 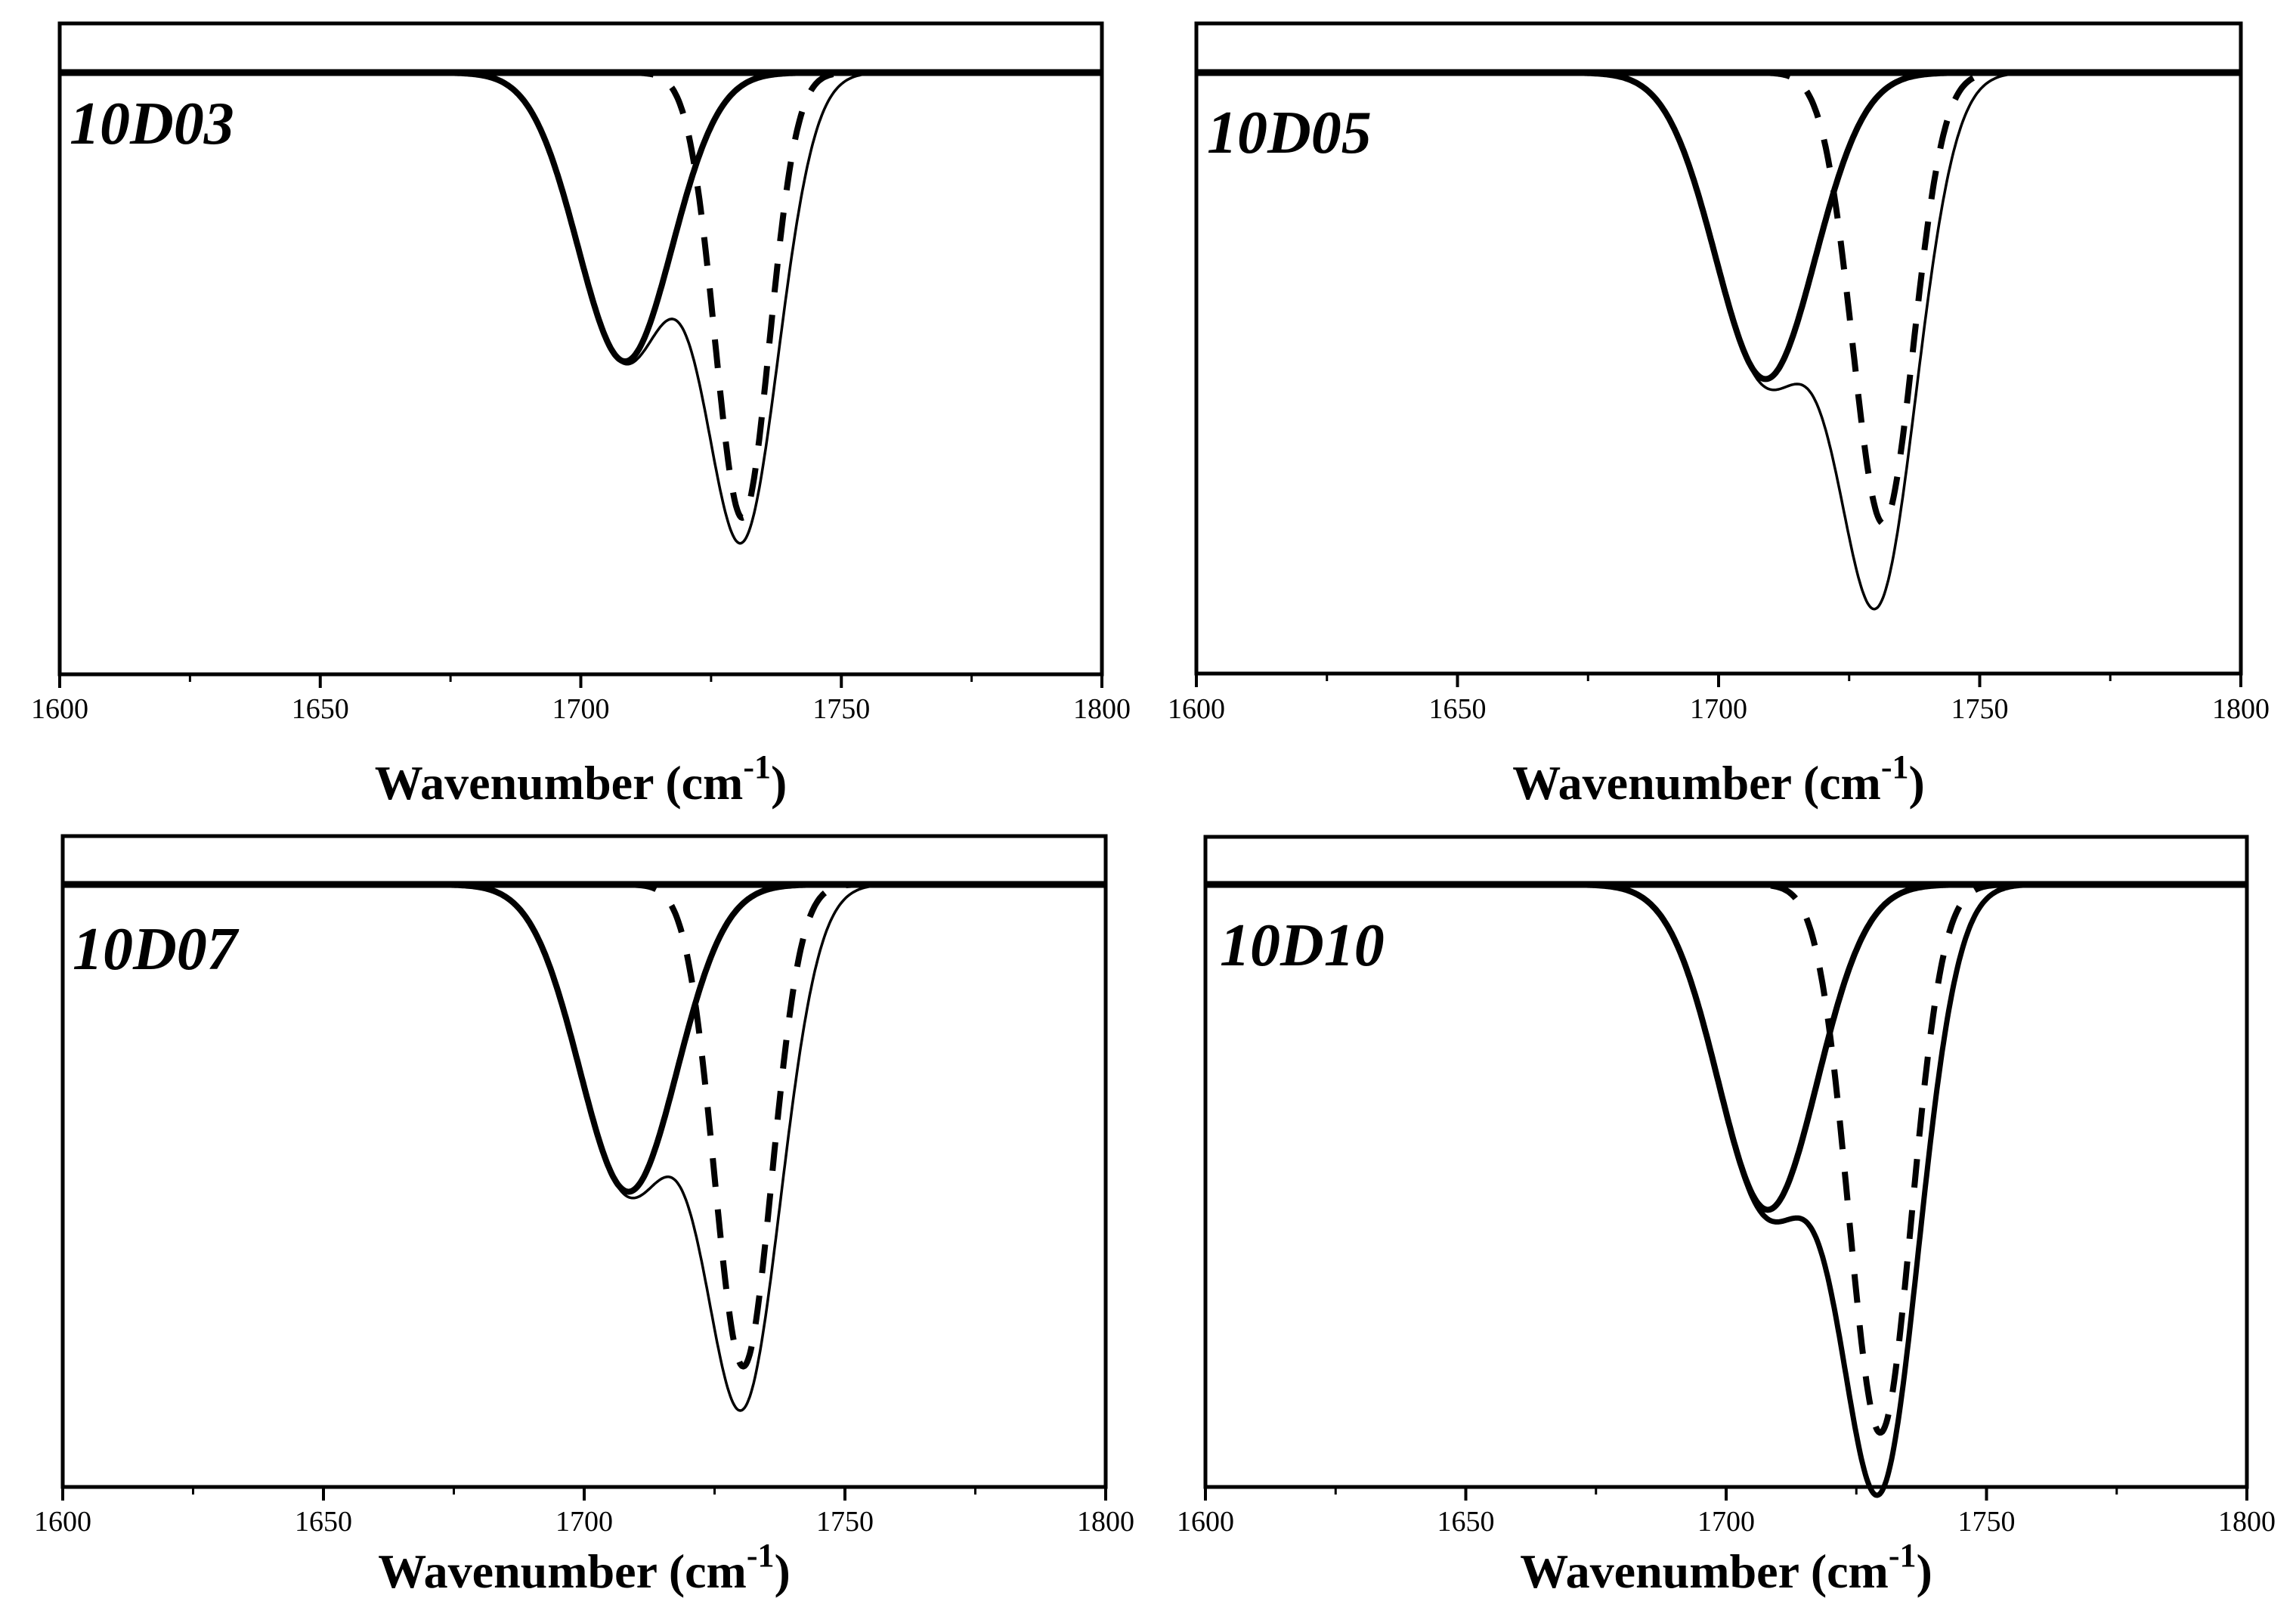 I want to click on panel-label: 10D05, so click(x=1289, y=133).